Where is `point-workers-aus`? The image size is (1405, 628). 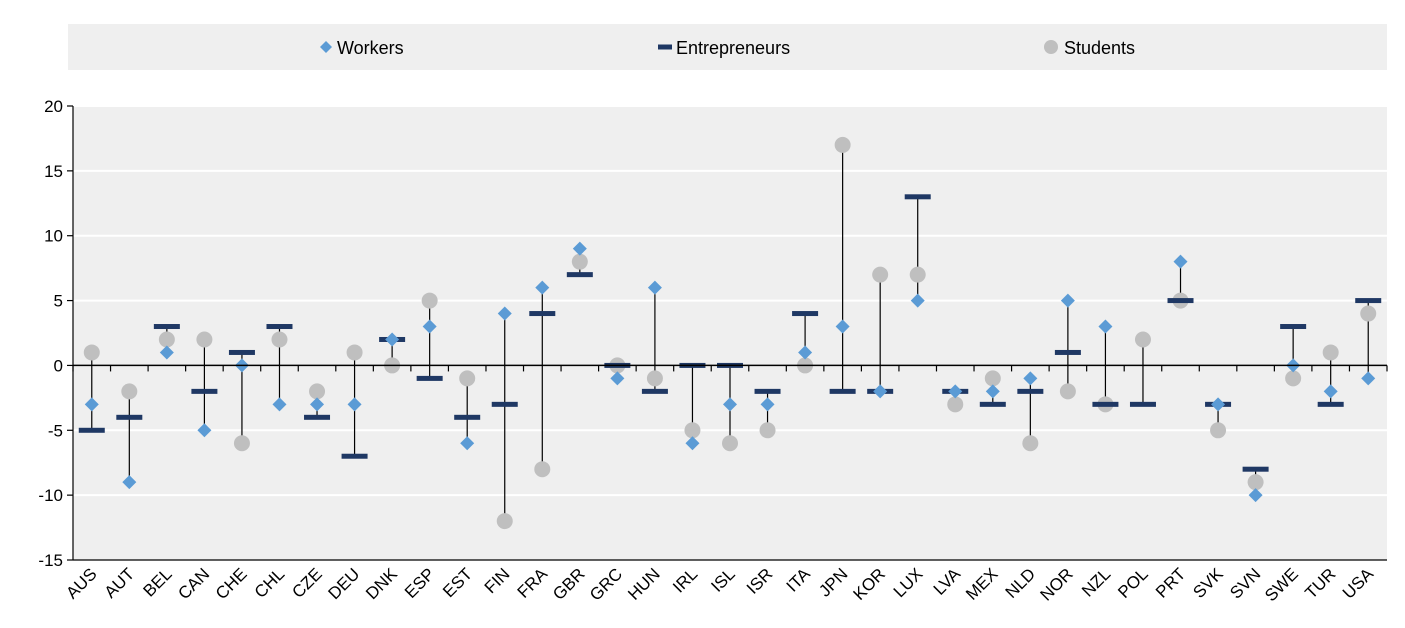 point-workers-aus is located at coordinates (91, 404).